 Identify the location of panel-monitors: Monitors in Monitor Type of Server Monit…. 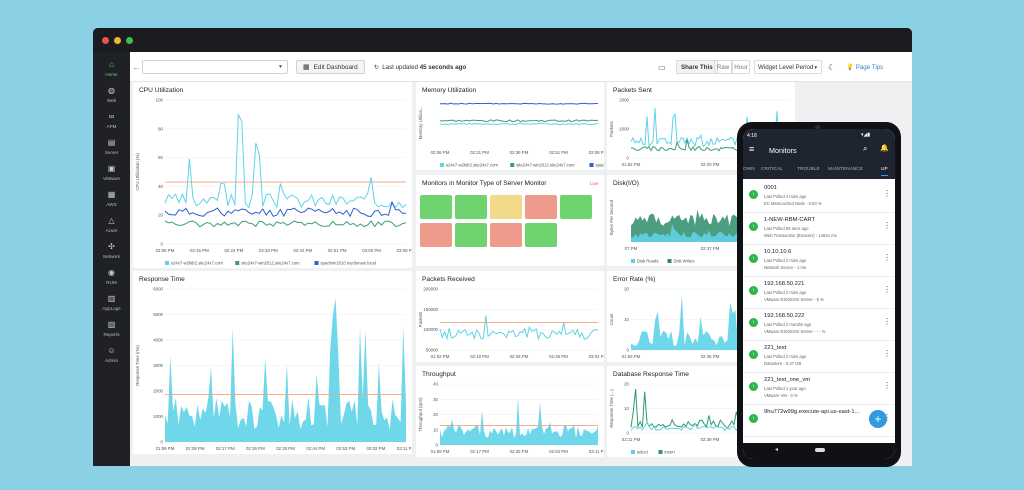
(510, 220).